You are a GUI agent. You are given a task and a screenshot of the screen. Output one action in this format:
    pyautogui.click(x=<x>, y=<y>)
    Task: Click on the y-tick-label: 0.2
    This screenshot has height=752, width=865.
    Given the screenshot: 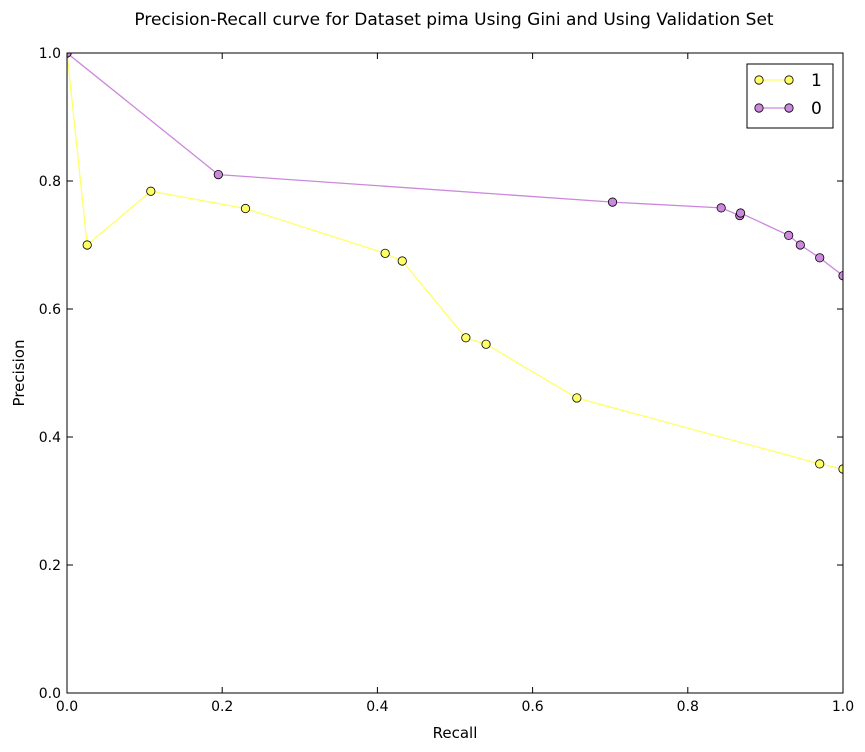 What is the action you would take?
    pyautogui.click(x=50, y=566)
    